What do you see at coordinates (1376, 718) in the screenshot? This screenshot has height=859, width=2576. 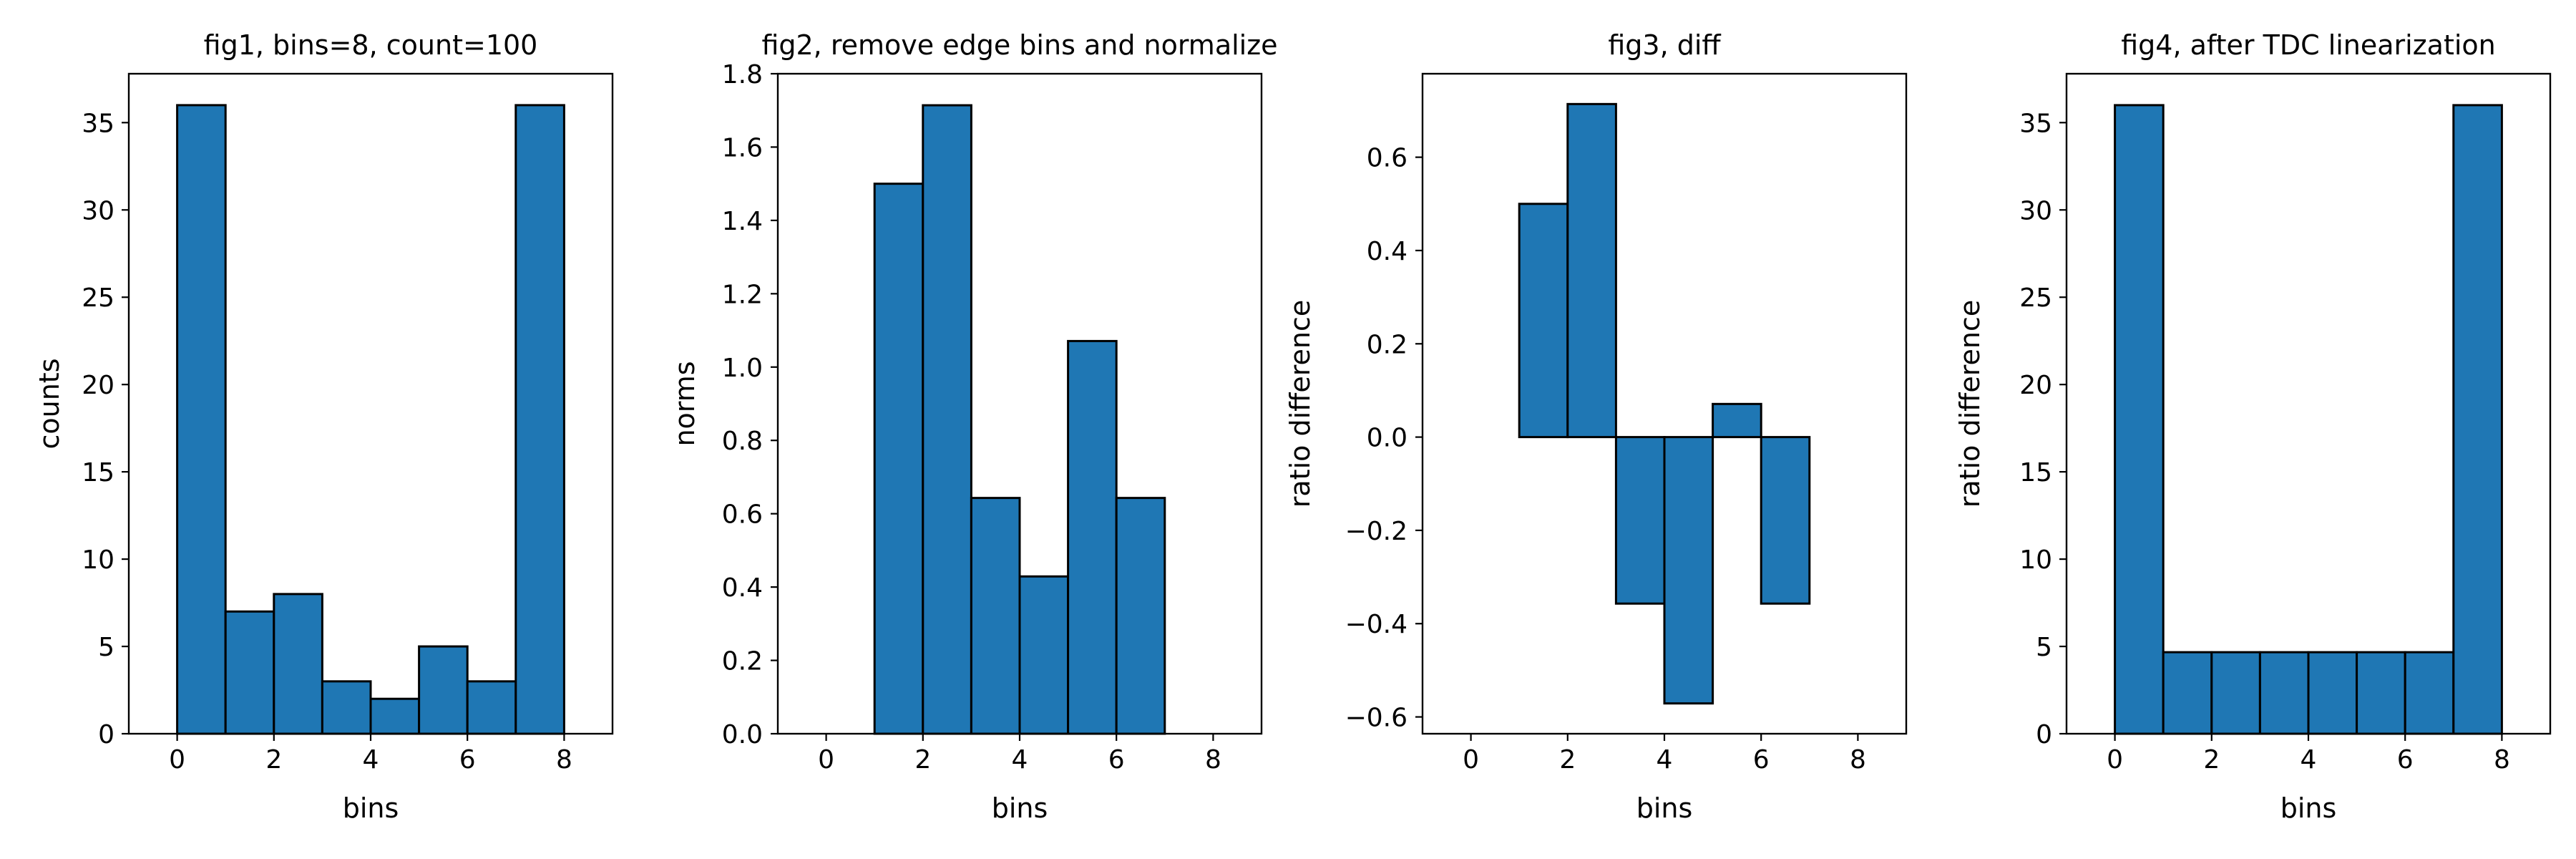 I see `y-tick-label: −0.6` at bounding box center [1376, 718].